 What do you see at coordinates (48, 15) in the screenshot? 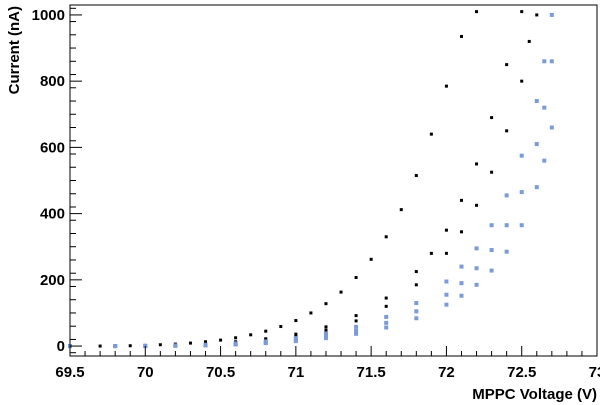
I see `y-tick-label: 1000` at bounding box center [48, 15].